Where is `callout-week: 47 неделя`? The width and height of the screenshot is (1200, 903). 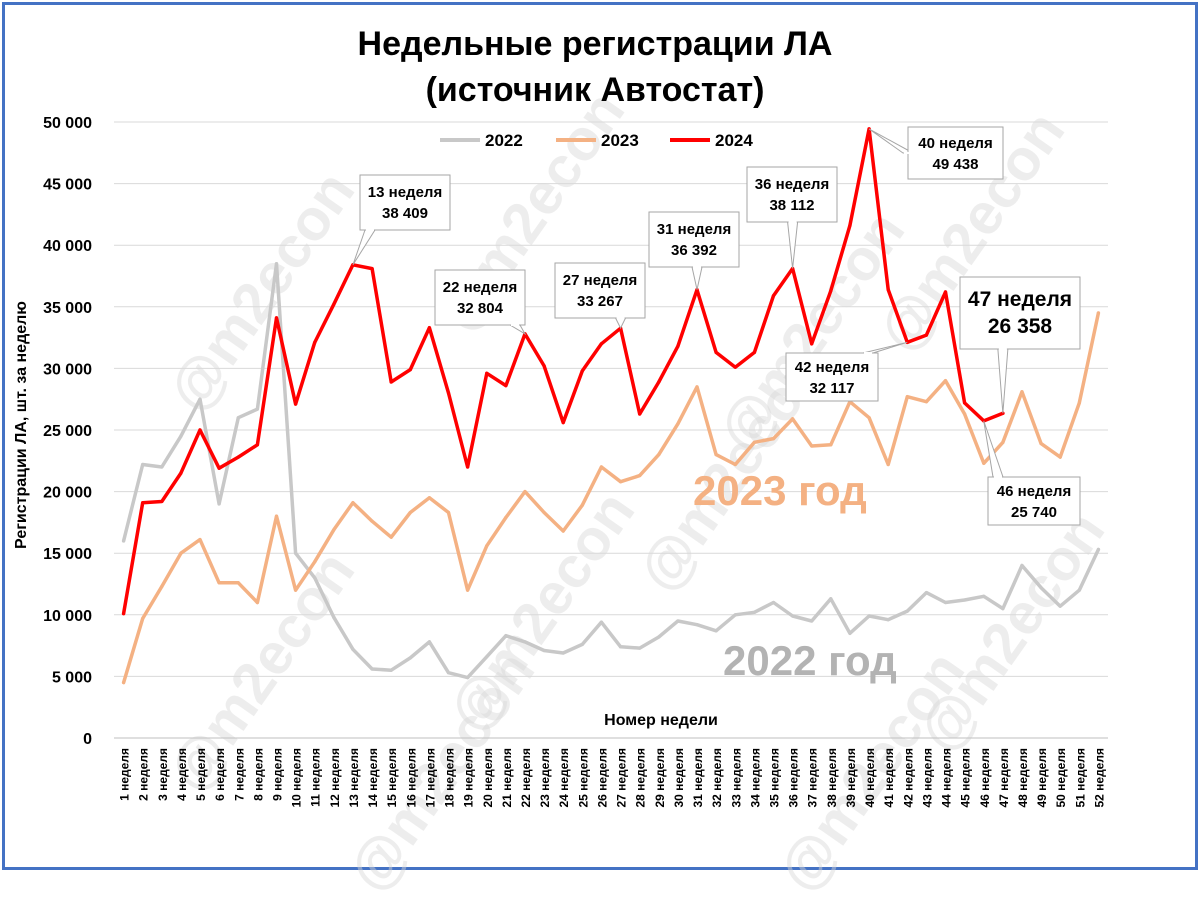
callout-week: 47 неделя is located at coordinates (1020, 299).